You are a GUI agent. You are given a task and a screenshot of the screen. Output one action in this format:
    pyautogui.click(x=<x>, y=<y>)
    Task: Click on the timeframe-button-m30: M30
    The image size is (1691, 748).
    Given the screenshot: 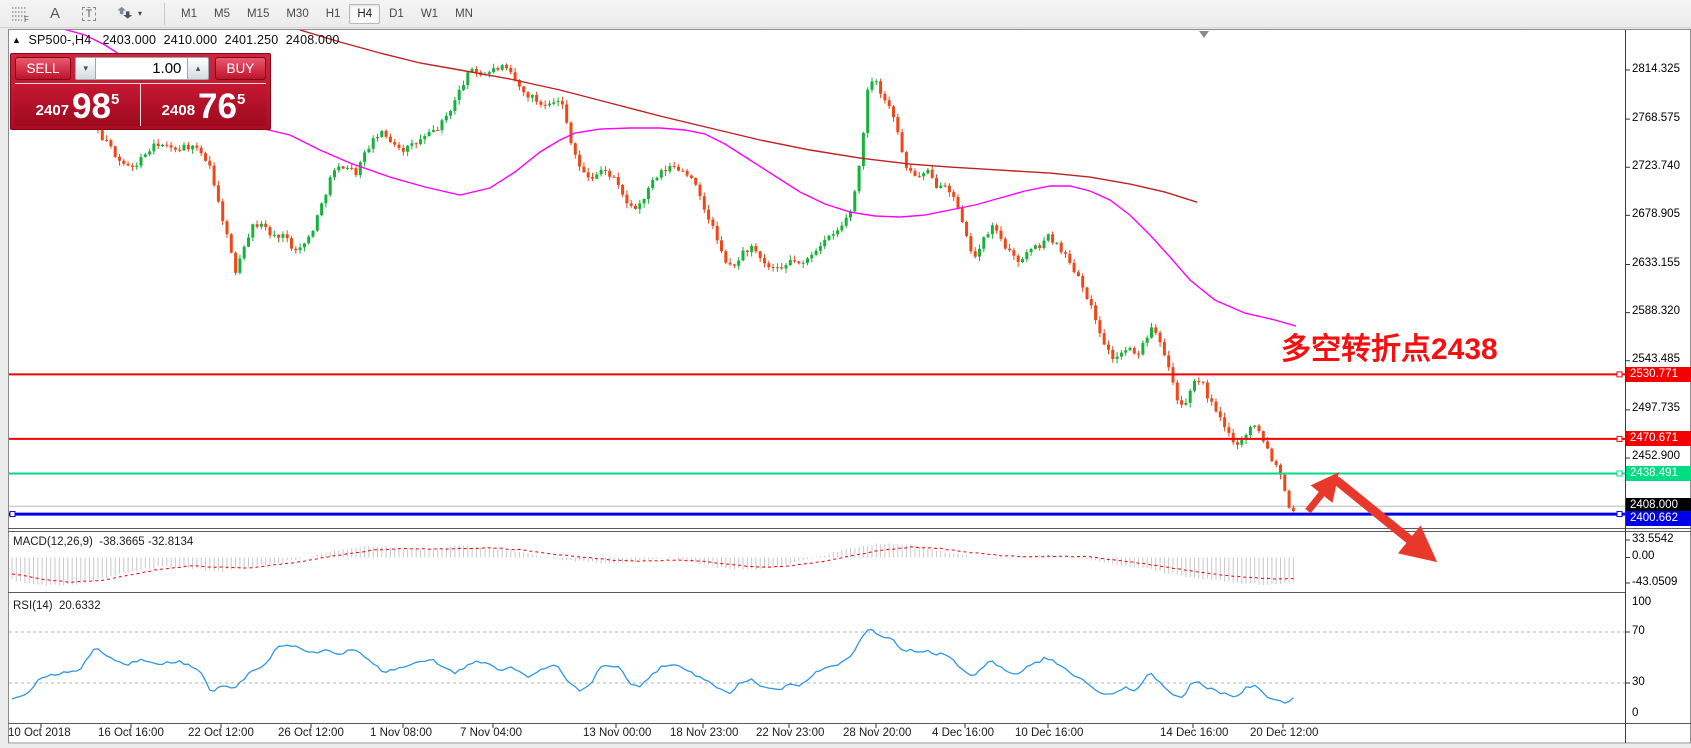 What is the action you would take?
    pyautogui.click(x=297, y=13)
    